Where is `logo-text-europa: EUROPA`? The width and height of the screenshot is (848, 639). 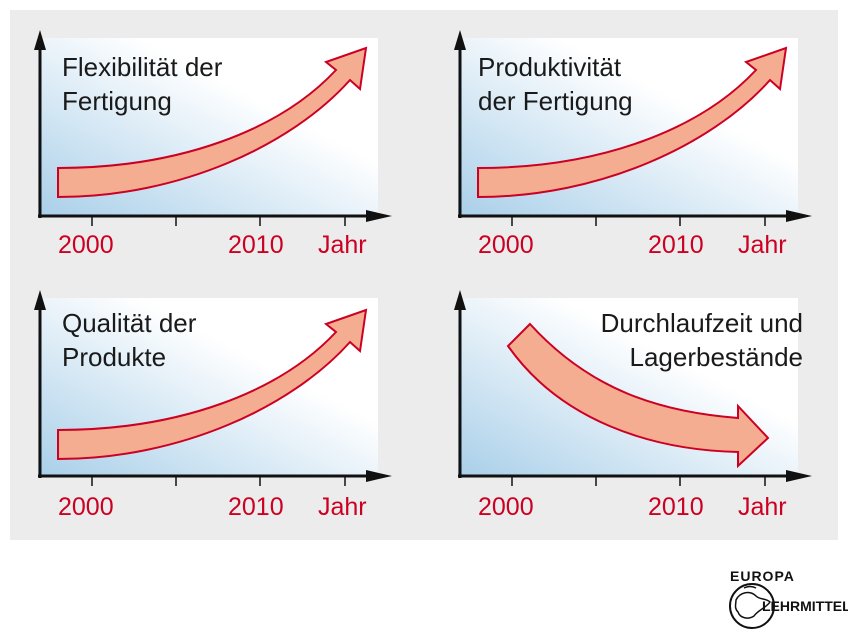
logo-text-europa: EUROPA is located at coordinates (762, 576).